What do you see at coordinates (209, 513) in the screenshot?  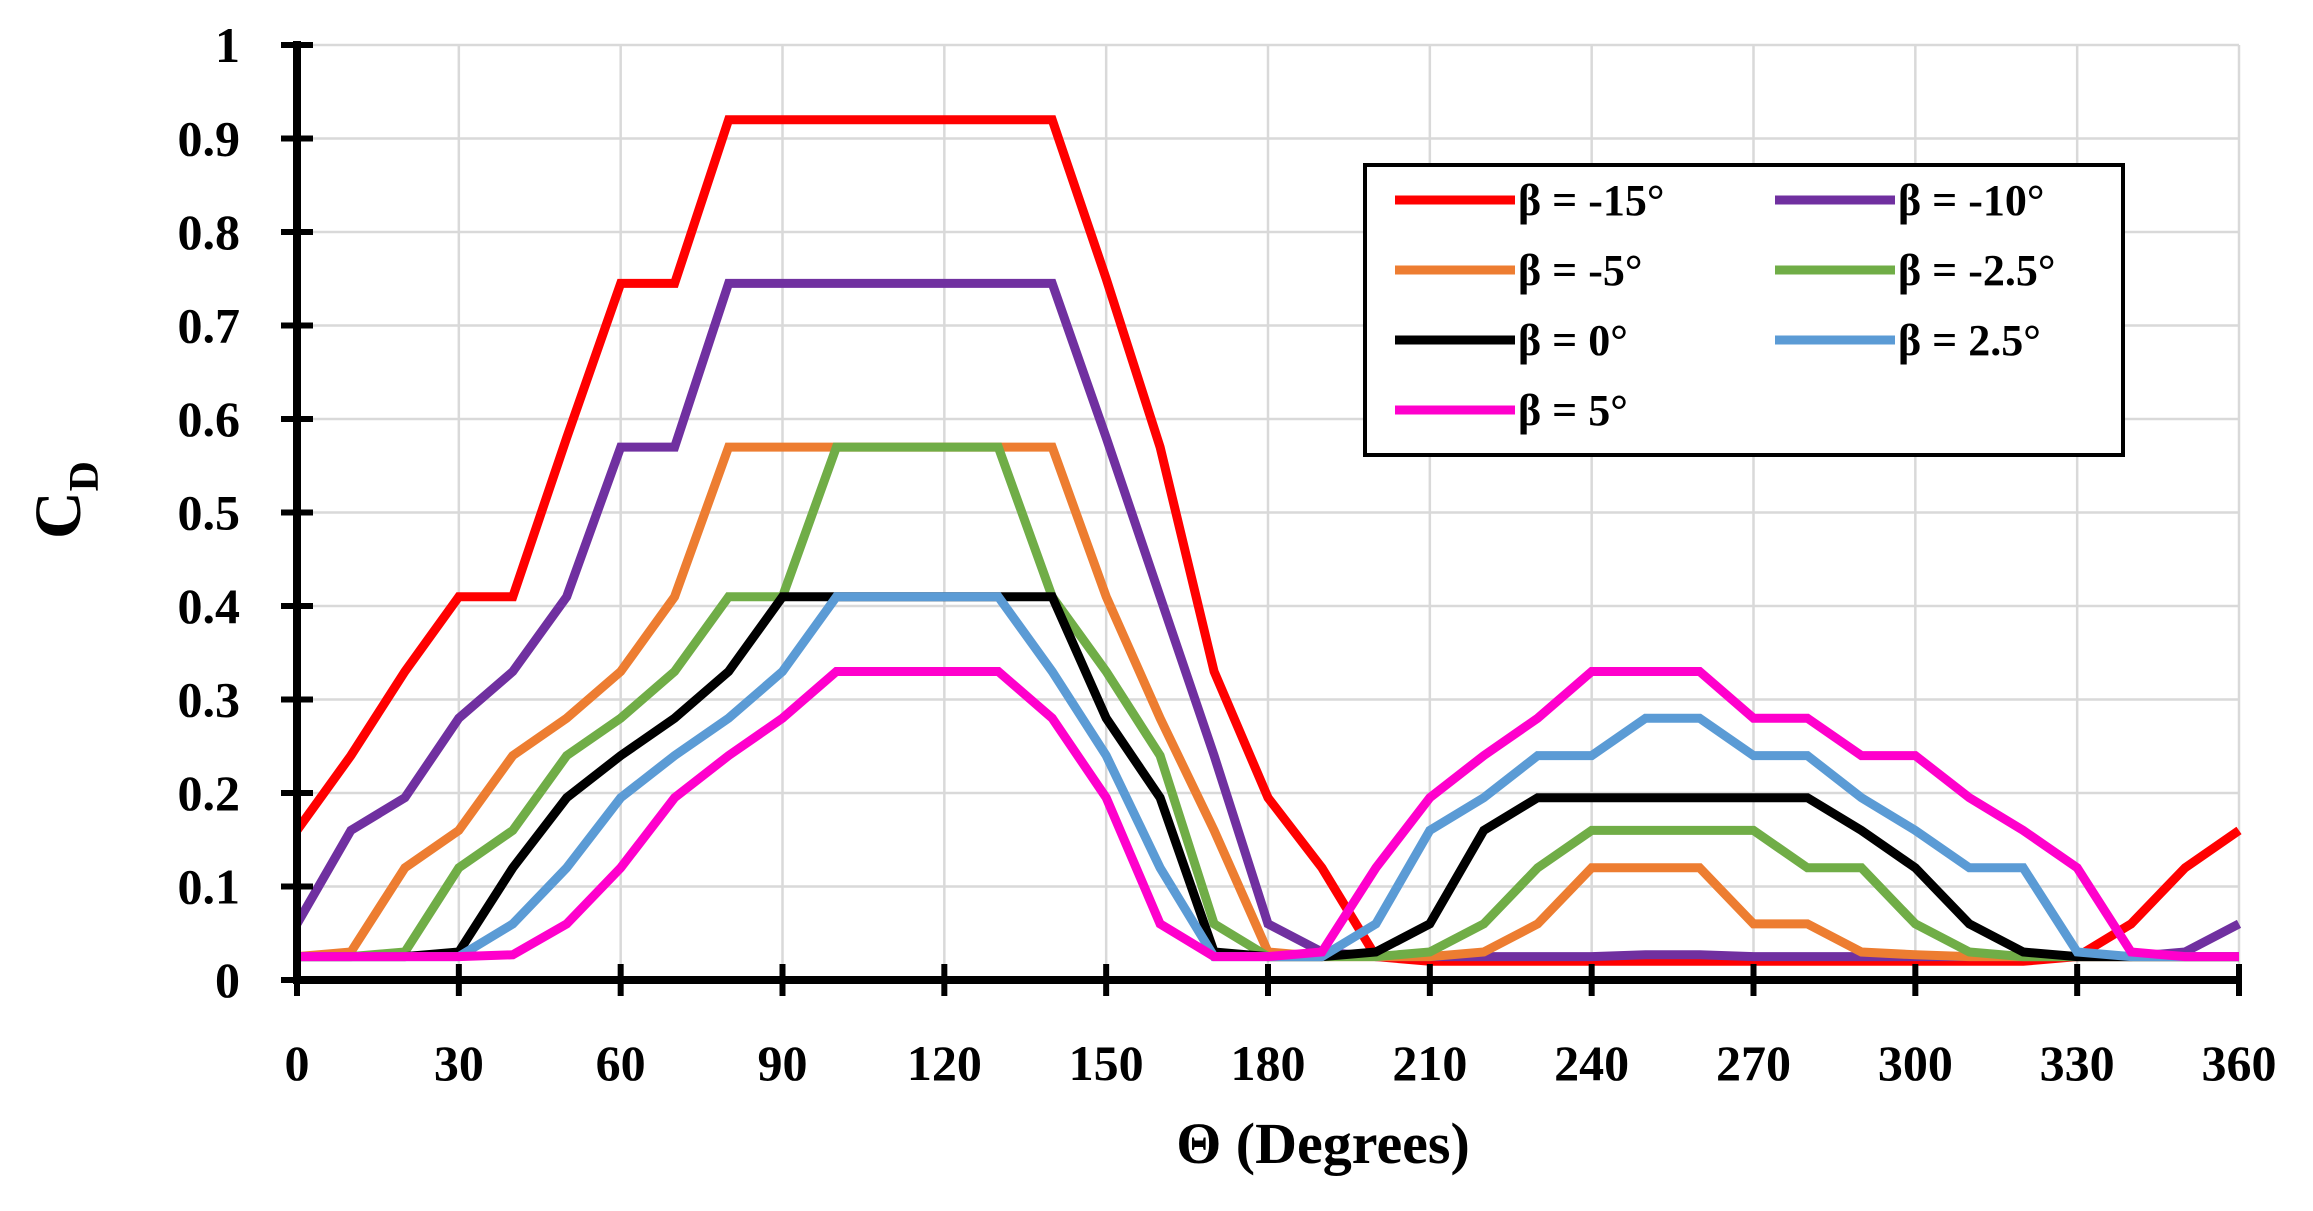 I see `y-tick-label: 0.5` at bounding box center [209, 513].